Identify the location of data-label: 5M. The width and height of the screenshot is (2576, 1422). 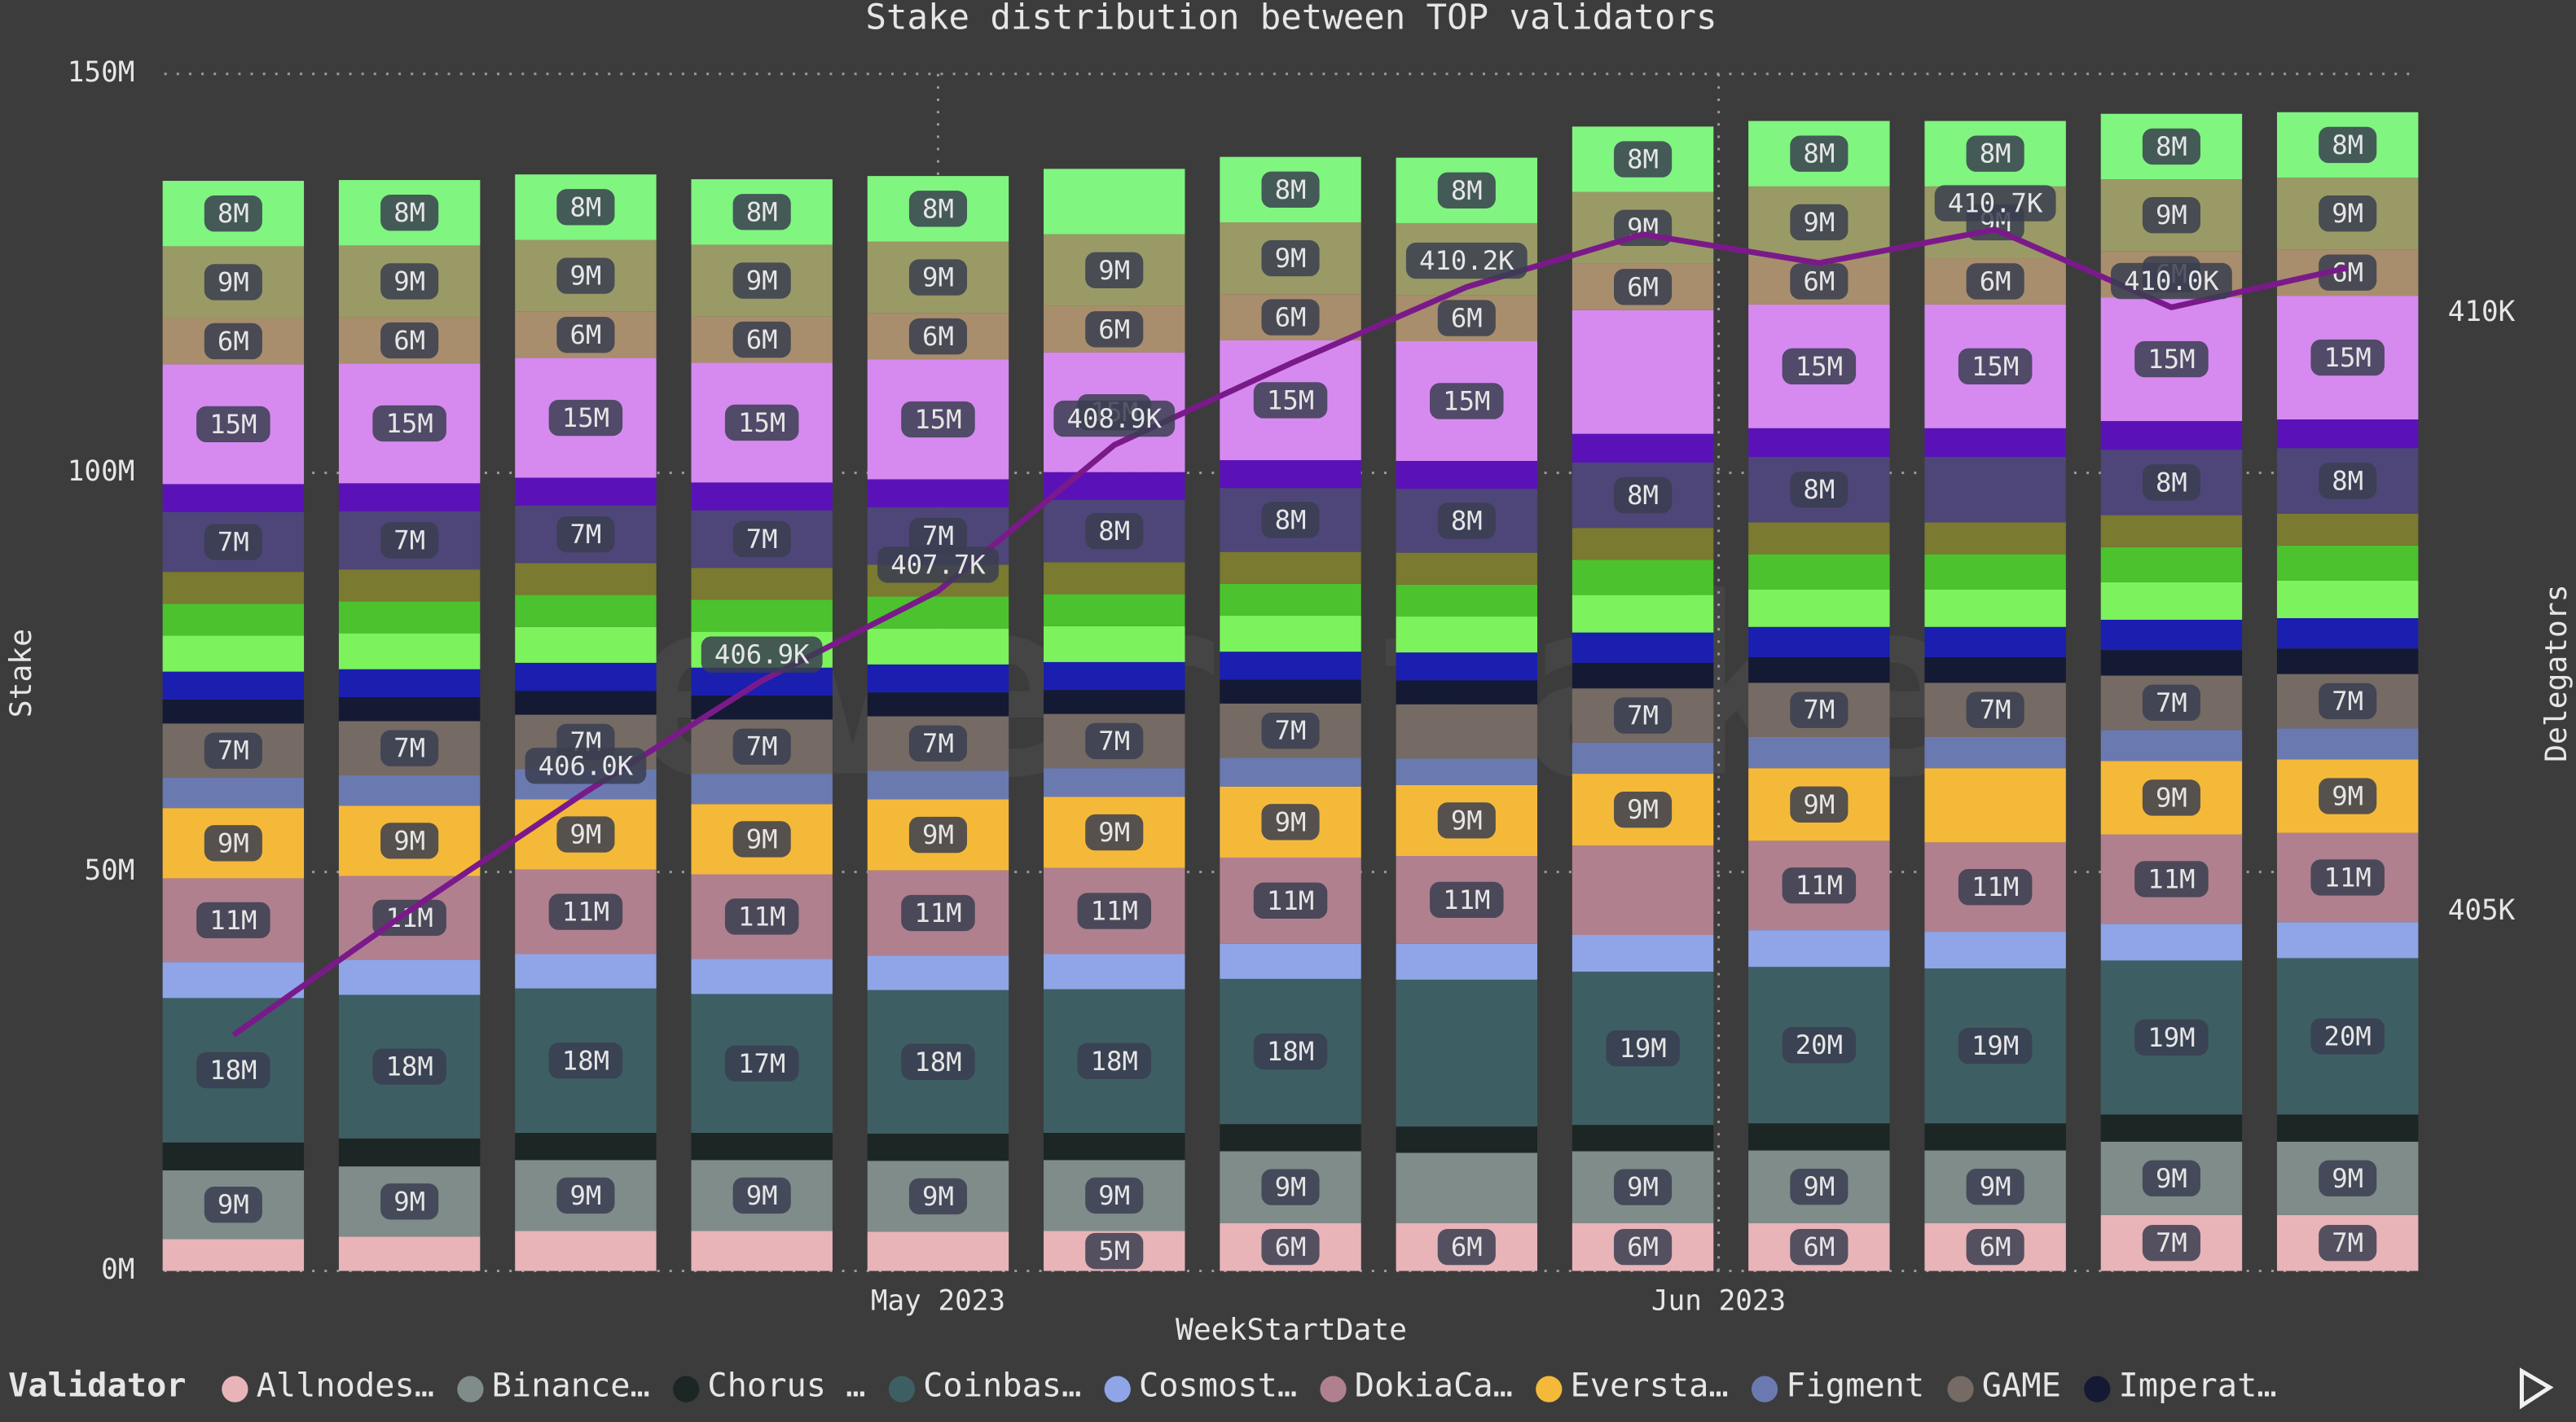
(1114, 1250).